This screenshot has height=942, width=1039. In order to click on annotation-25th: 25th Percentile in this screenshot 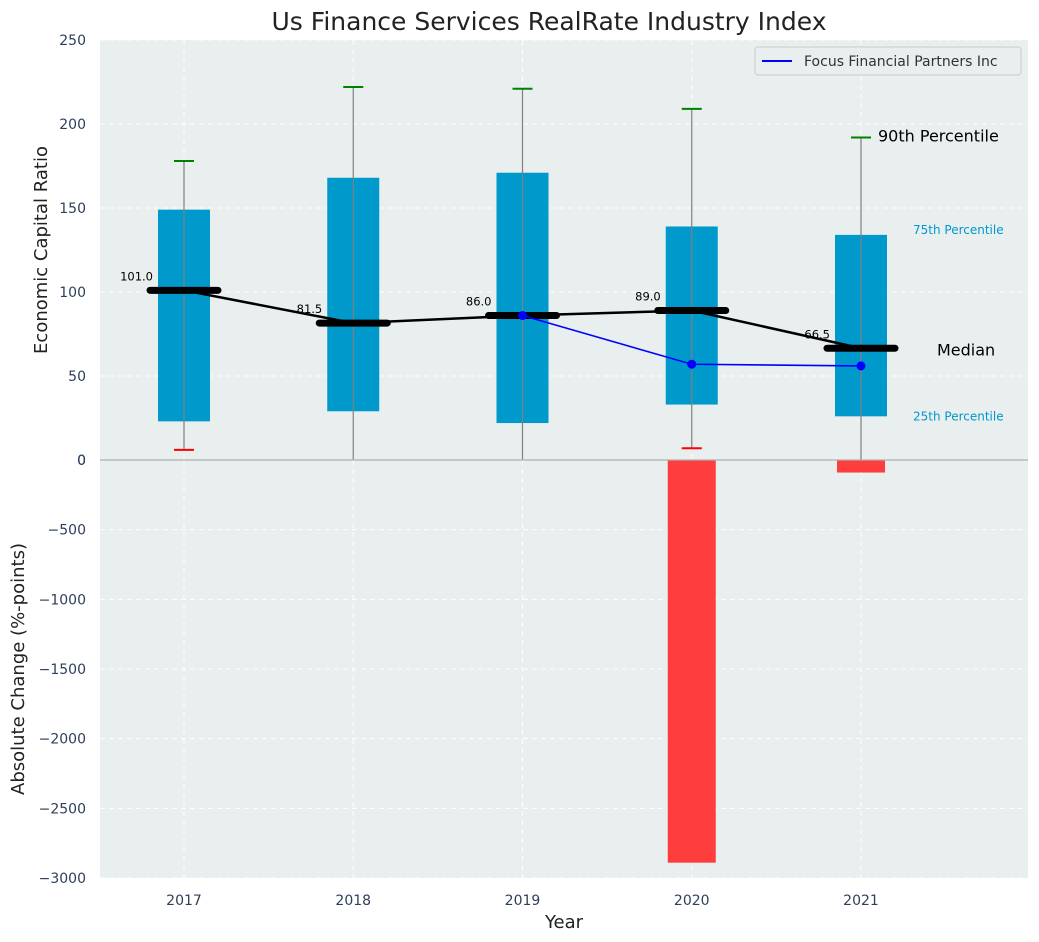, I will do `click(958, 416)`.